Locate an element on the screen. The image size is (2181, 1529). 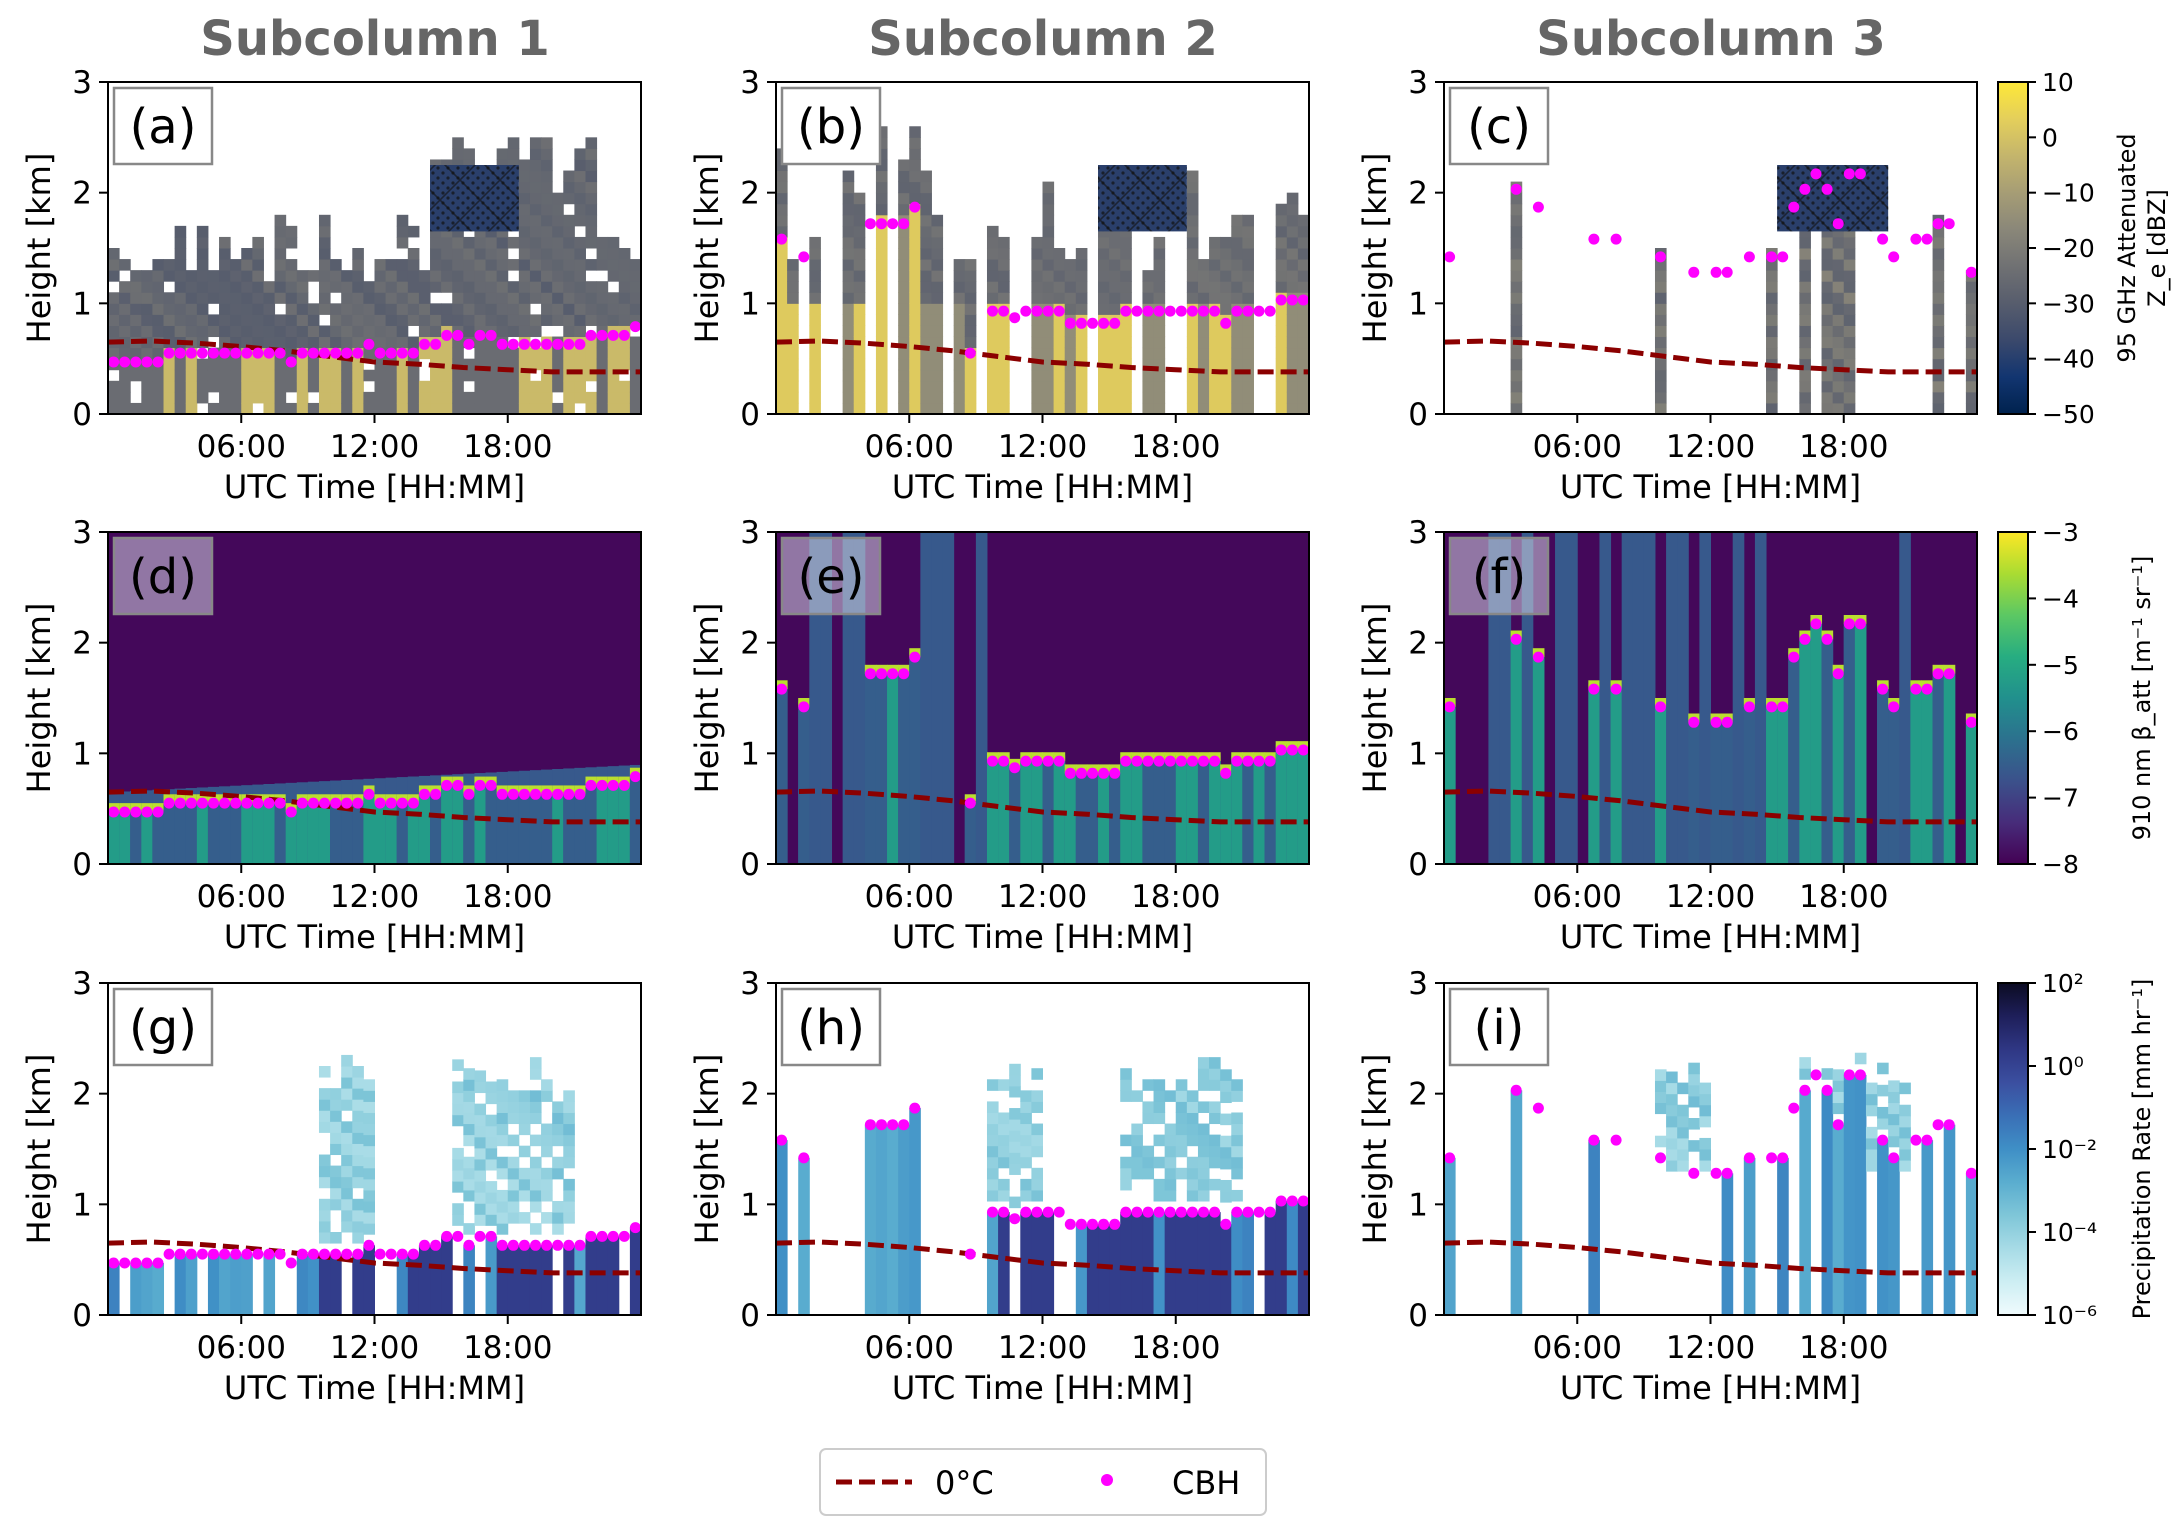
colorbar-tick-label: 10 is located at coordinates (2058, 82).